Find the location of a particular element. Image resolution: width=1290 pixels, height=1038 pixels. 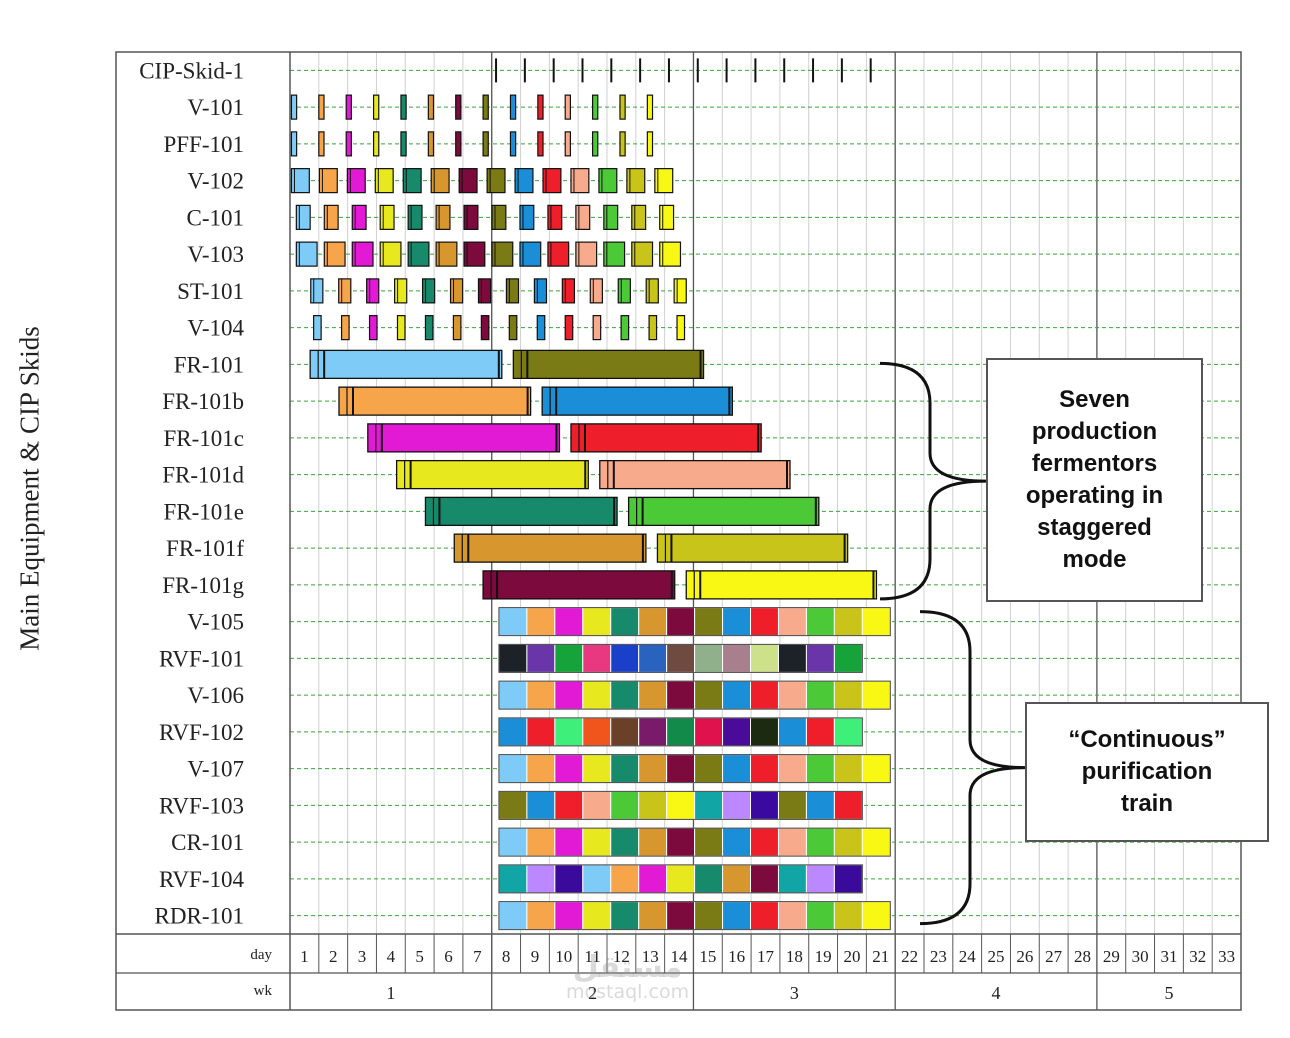

annotation-line: Seven is located at coordinates (1094, 399).